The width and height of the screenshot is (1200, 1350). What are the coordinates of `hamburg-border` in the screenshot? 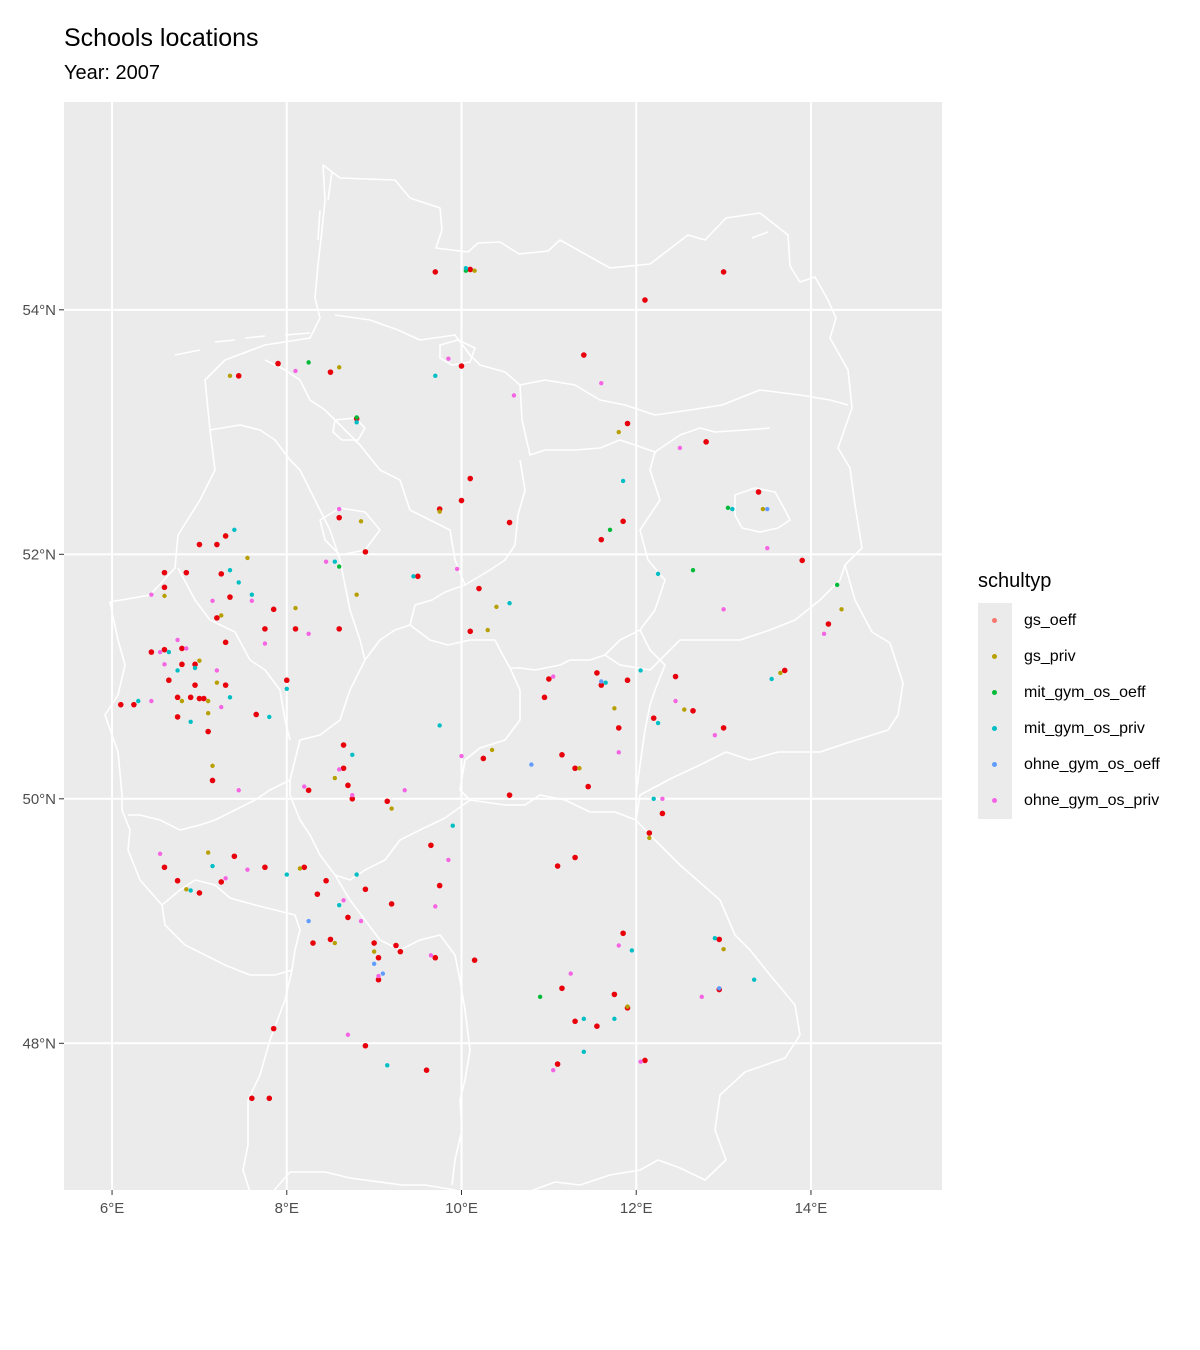 It's located at (457, 352).